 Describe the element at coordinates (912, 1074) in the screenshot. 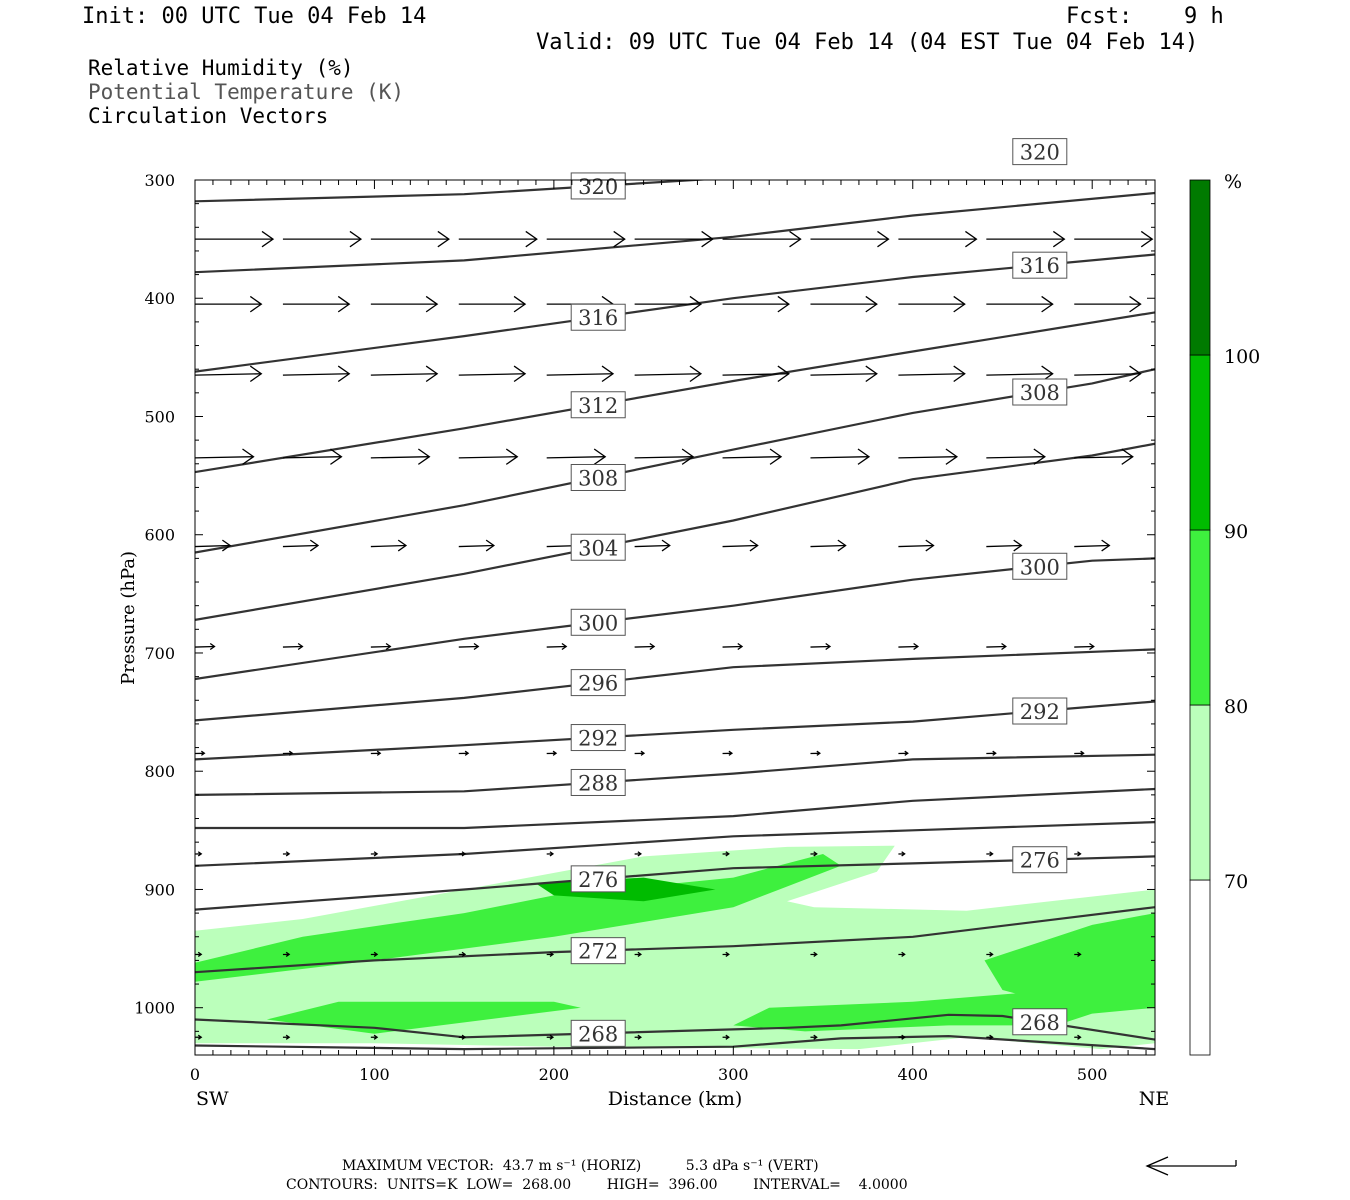

I see `x-tick-label: 400` at that location.